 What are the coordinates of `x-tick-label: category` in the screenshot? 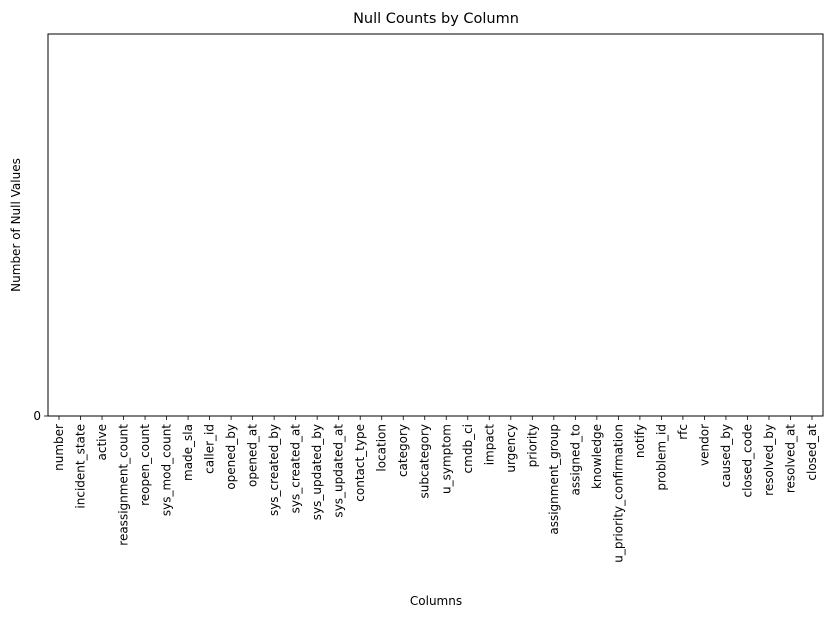 It's located at (403, 450).